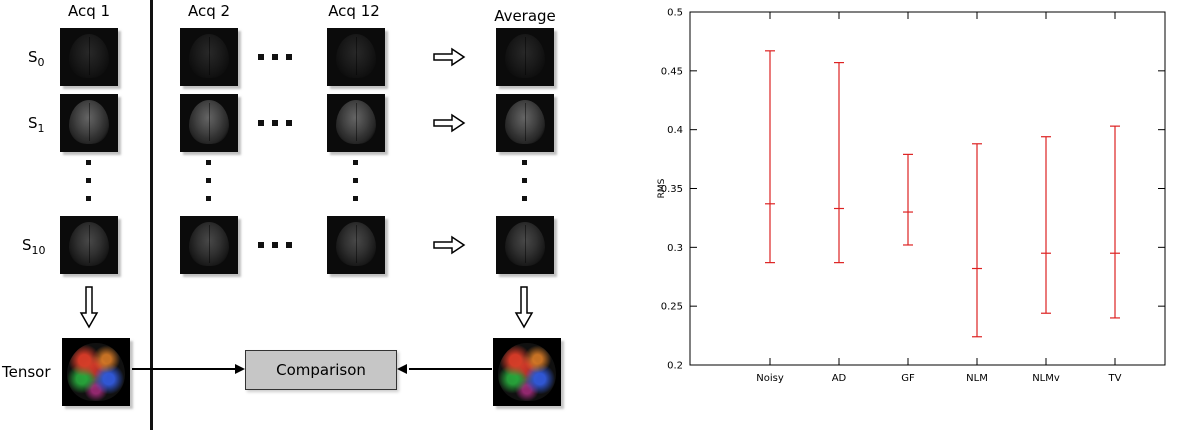 This screenshot has height=434, width=1179. What do you see at coordinates (209, 57) in the screenshot?
I see `brain-image-s0-acq2` at bounding box center [209, 57].